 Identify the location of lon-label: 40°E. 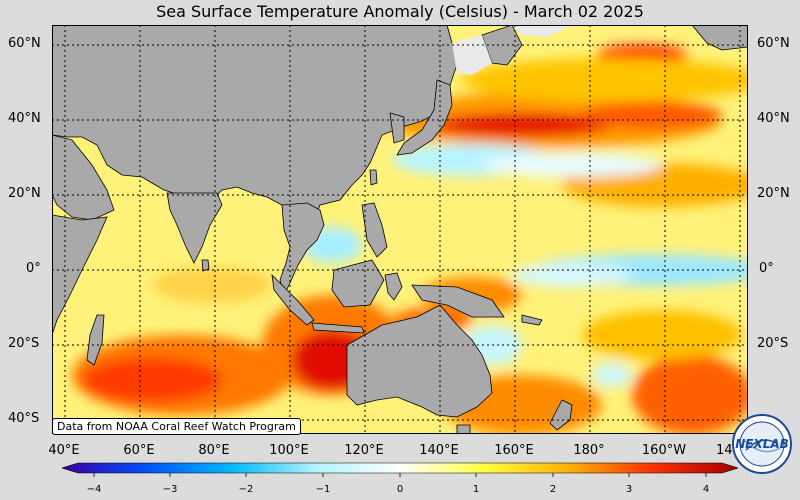
(64, 450).